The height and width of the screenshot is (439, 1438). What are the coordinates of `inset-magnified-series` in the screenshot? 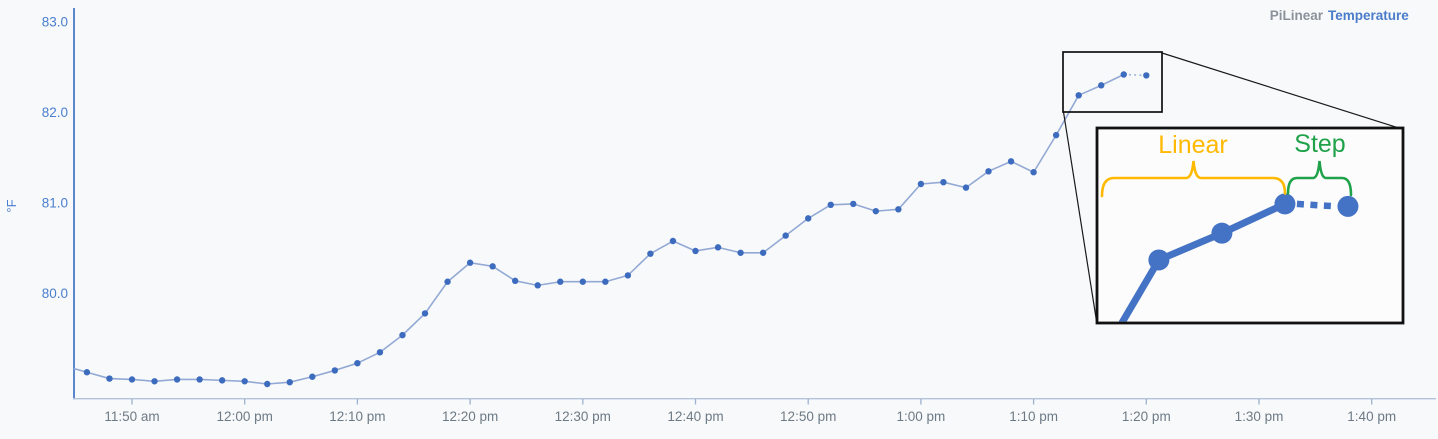 It's located at (1238, 257).